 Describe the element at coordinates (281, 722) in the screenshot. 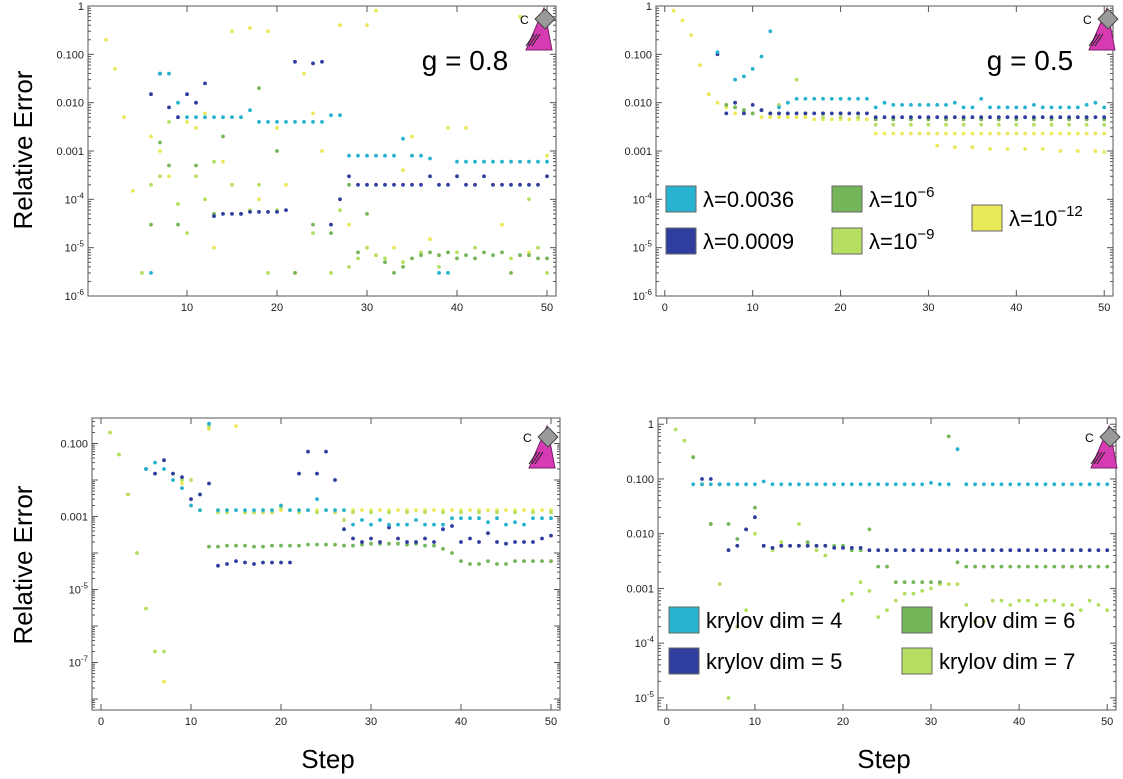

I see `x-tick-label: 20` at that location.